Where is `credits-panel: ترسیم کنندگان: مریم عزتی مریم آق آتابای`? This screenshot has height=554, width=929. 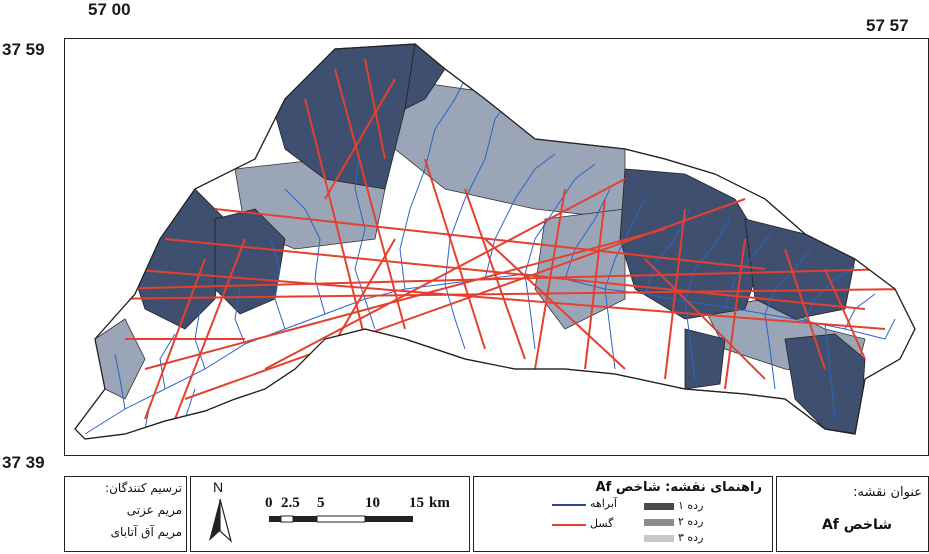 credits-panel: ترسیم کنندگان: مریم عزتی مریم آق آتابای is located at coordinates (125, 514).